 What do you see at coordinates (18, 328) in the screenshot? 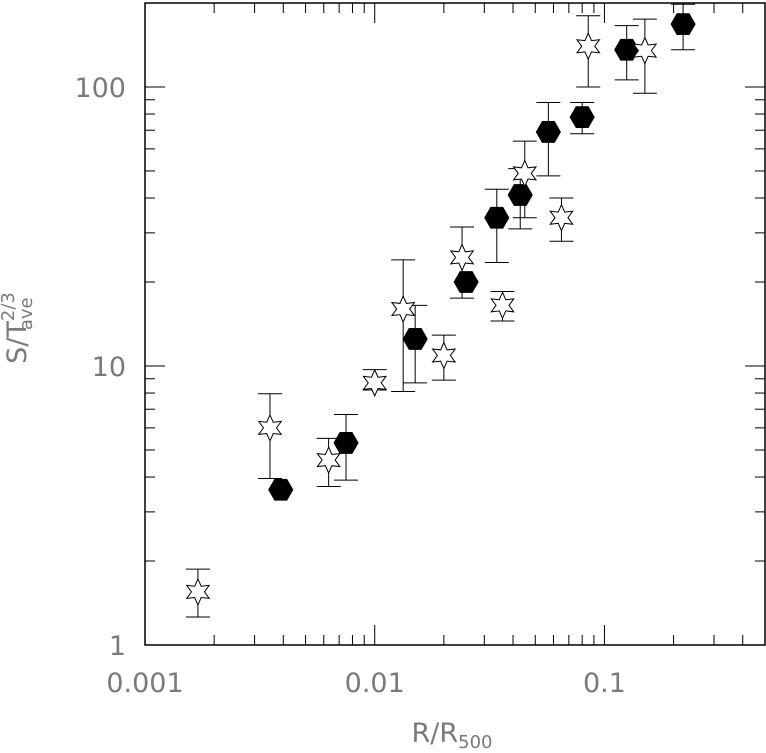
I see `y-axis-label: S/T2/3ave` at bounding box center [18, 328].